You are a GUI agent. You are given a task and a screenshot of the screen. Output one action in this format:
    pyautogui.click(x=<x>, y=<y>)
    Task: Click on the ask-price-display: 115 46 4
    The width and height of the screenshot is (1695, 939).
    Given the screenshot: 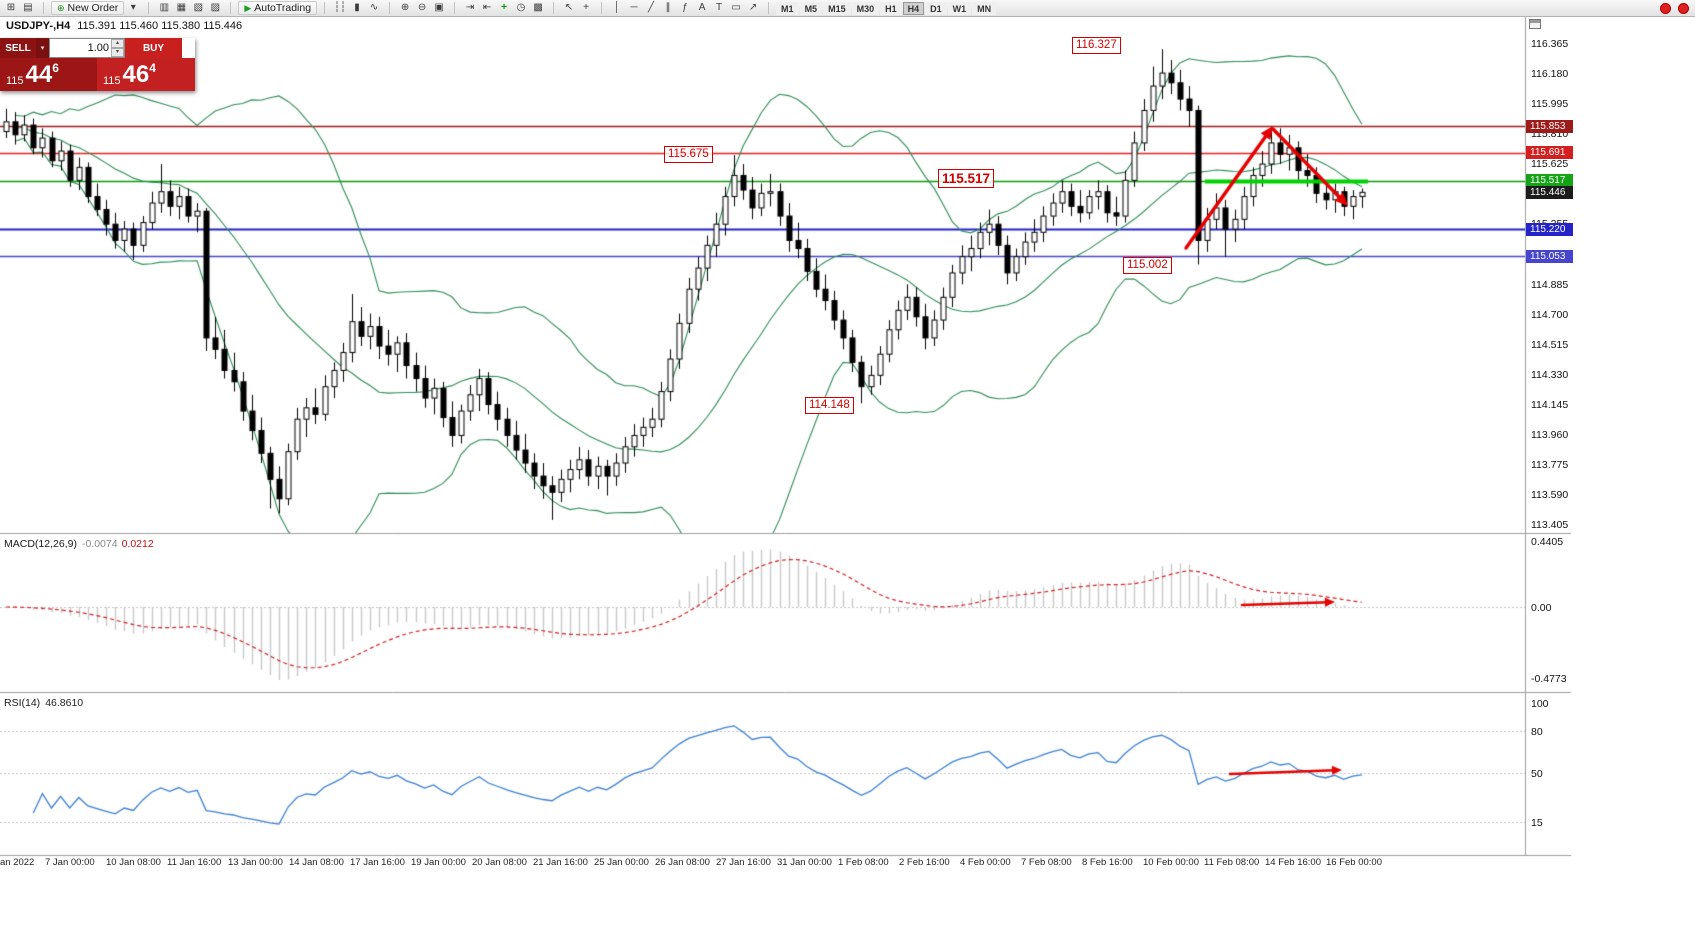 What is the action you would take?
    pyautogui.click(x=146, y=74)
    